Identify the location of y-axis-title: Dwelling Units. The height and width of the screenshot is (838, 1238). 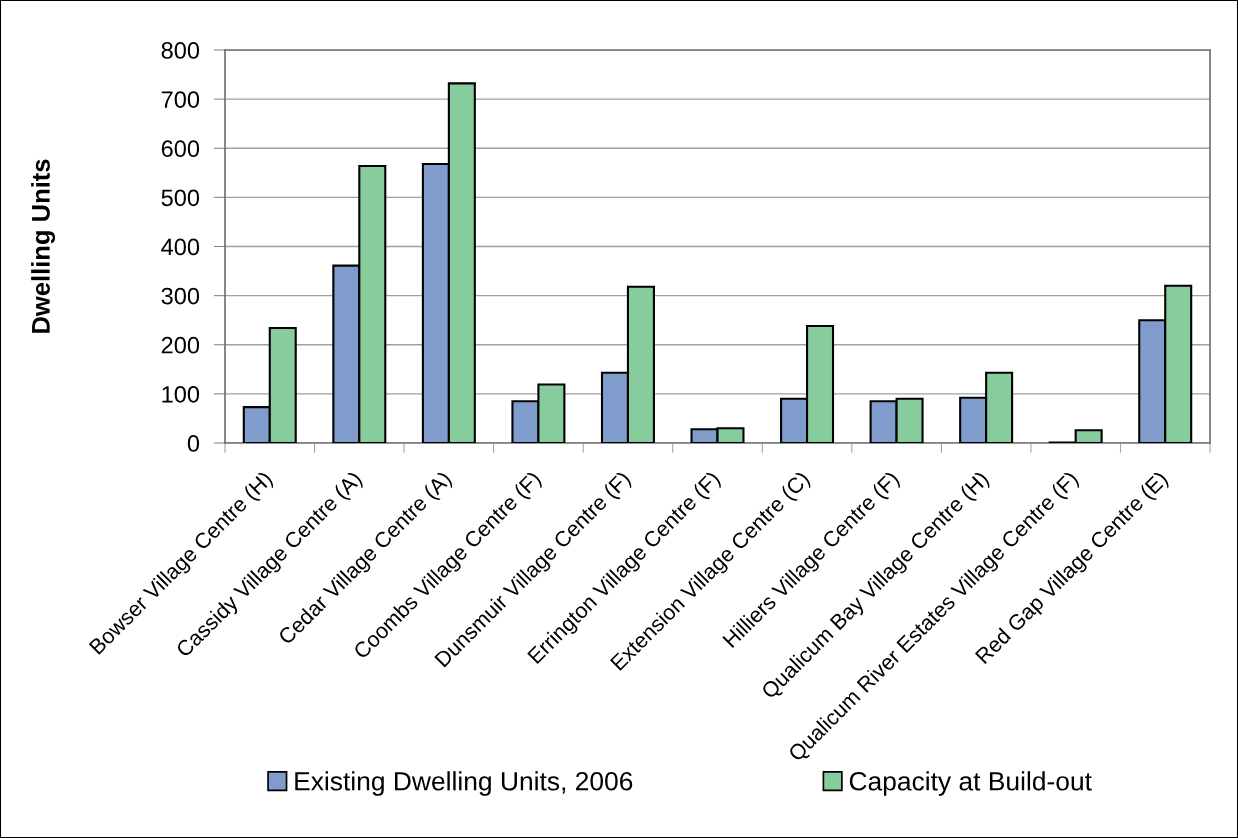
(43, 246).